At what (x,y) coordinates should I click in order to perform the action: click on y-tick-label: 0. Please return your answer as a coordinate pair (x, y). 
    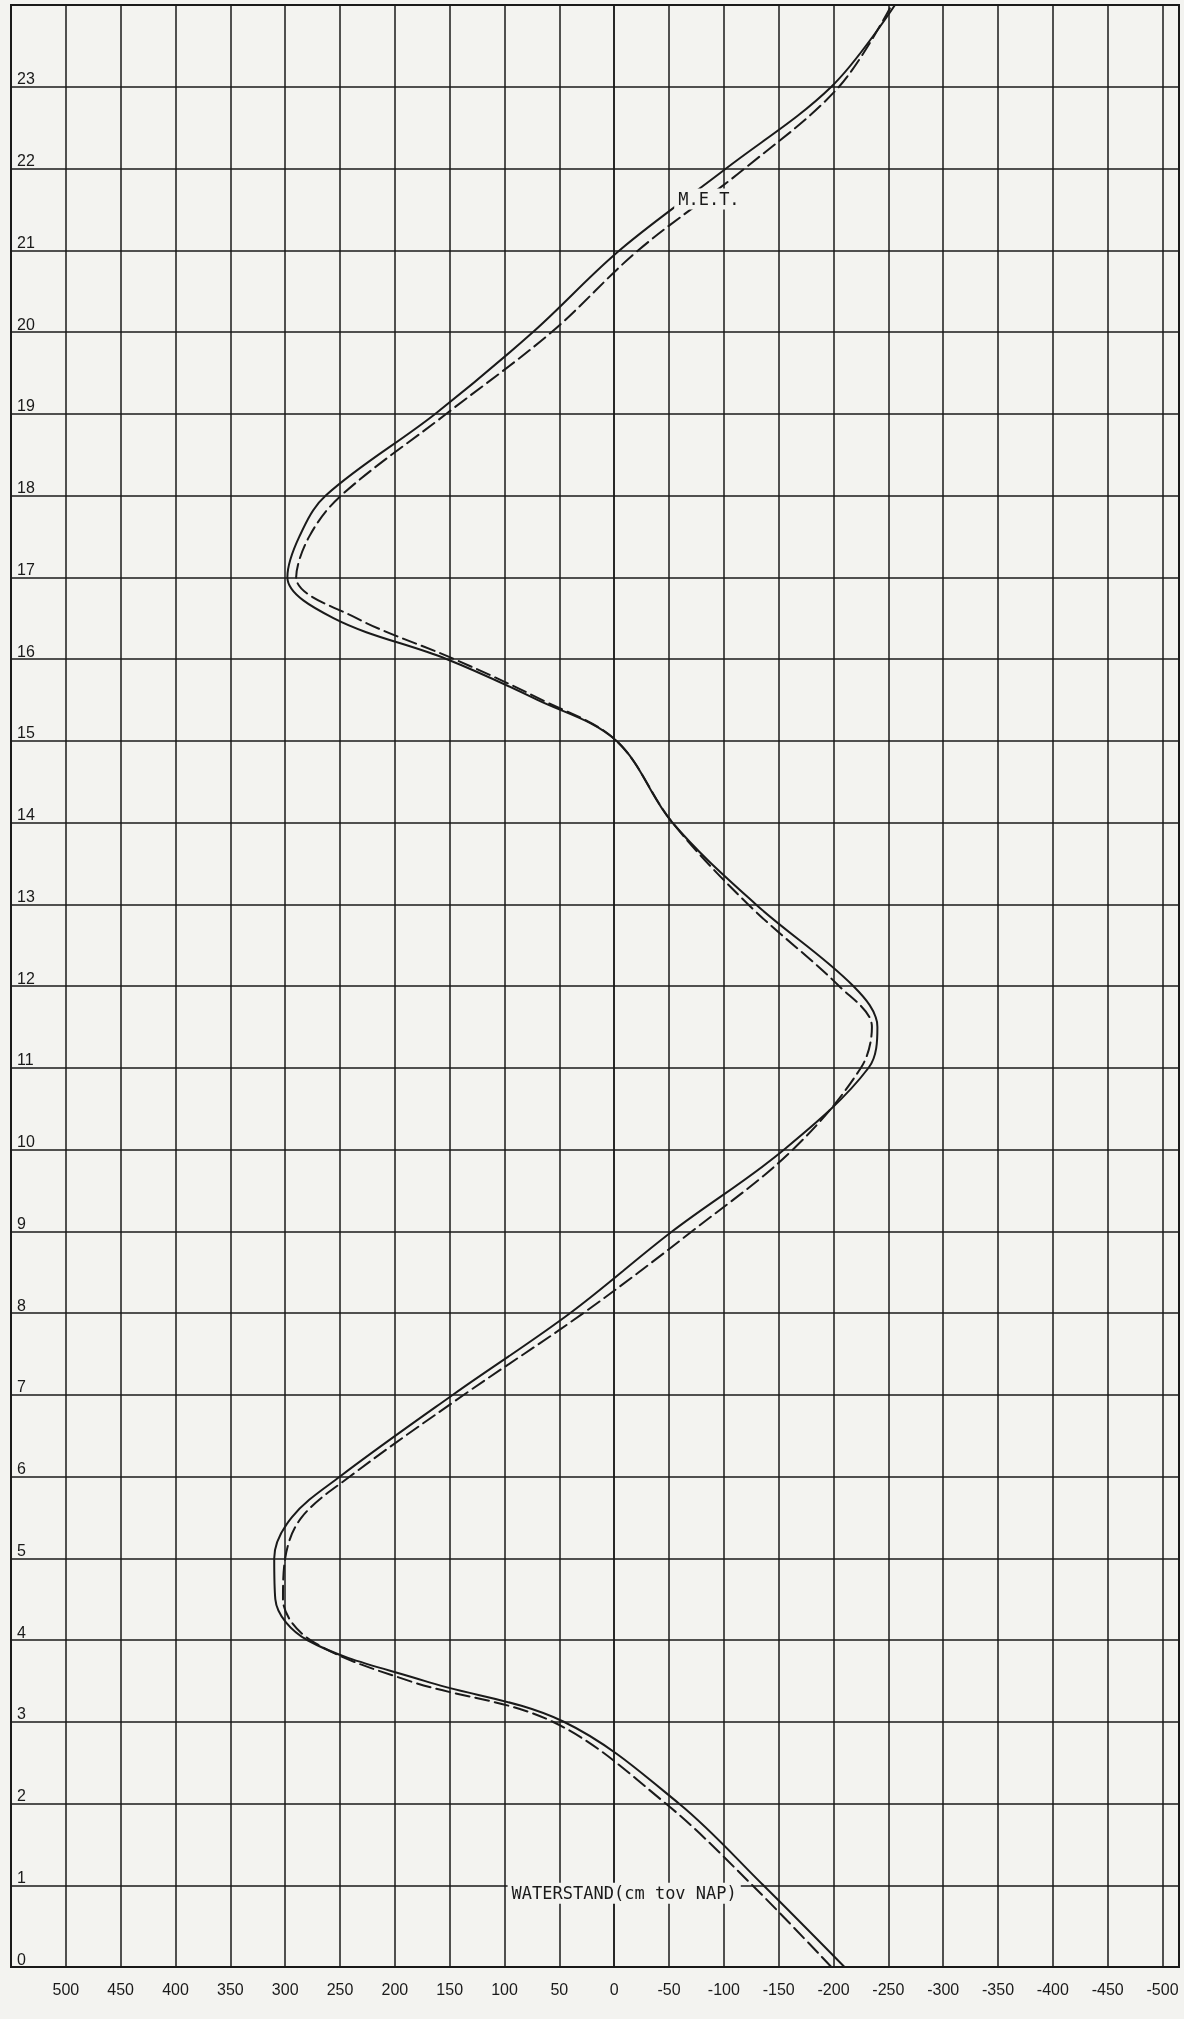
    Looking at the image, I should click on (21, 1959).